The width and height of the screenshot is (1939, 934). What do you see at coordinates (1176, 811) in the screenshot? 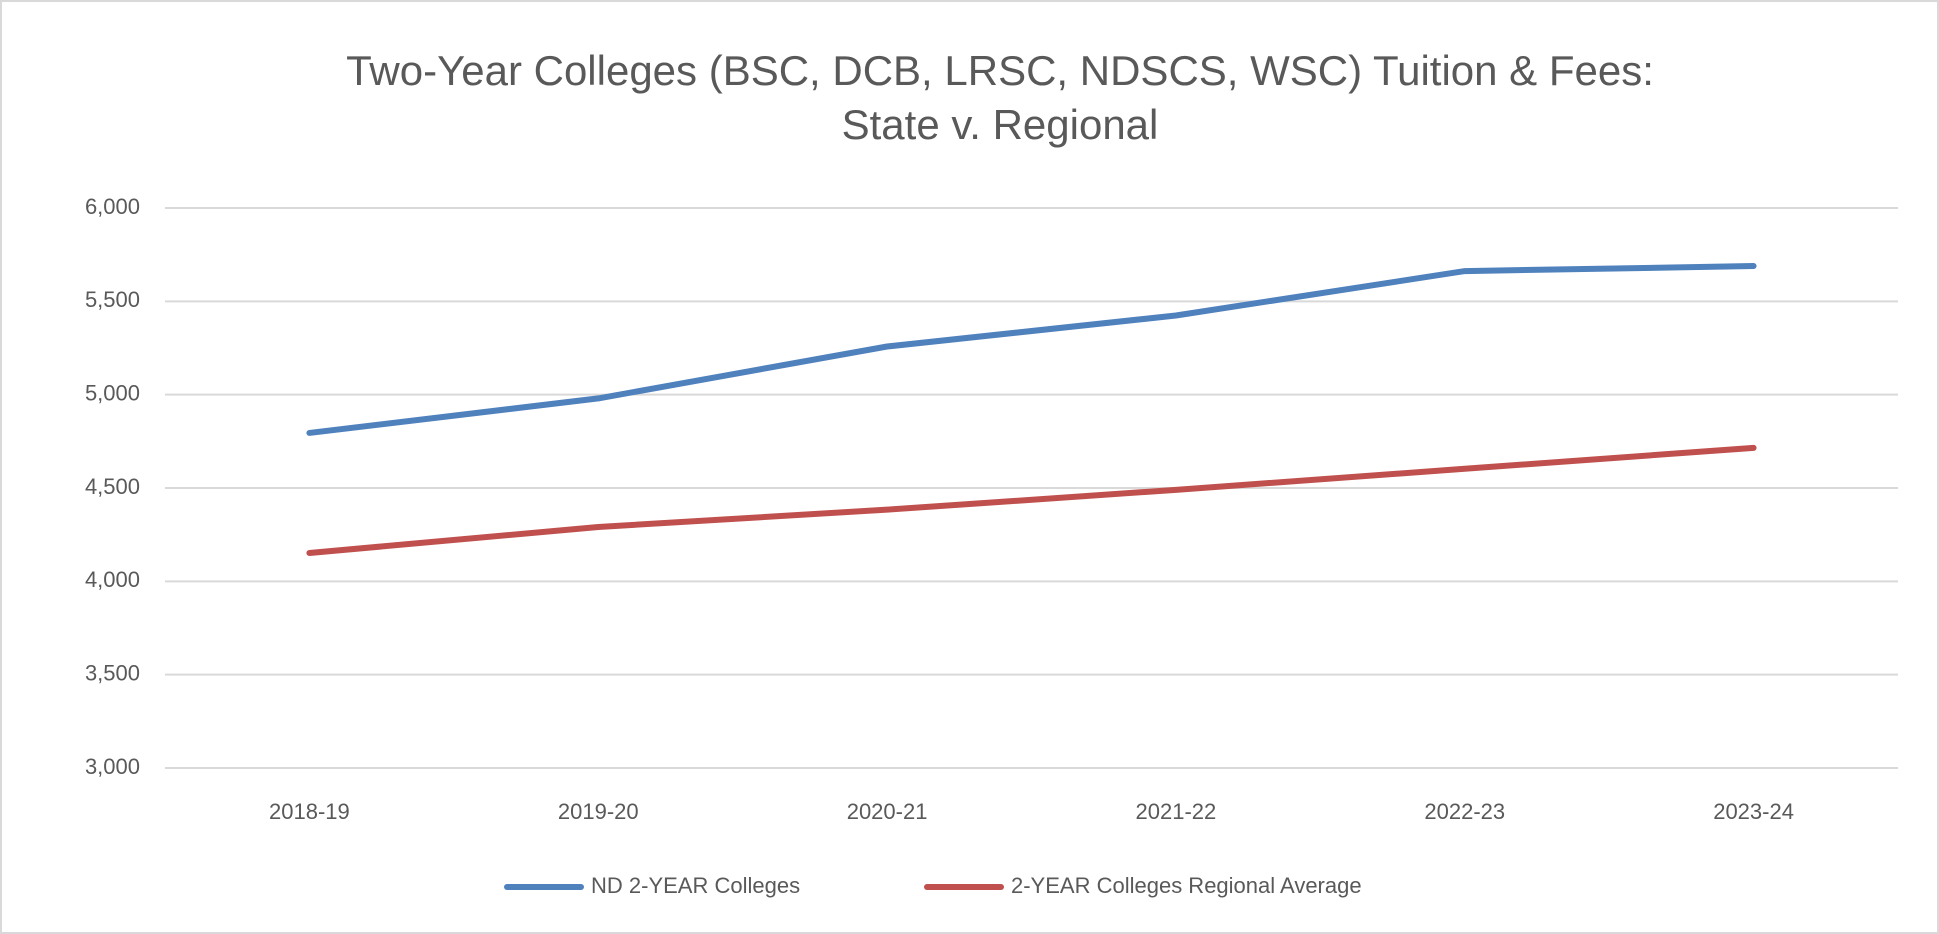
I see `x-tick-label: 2021-22` at bounding box center [1176, 811].